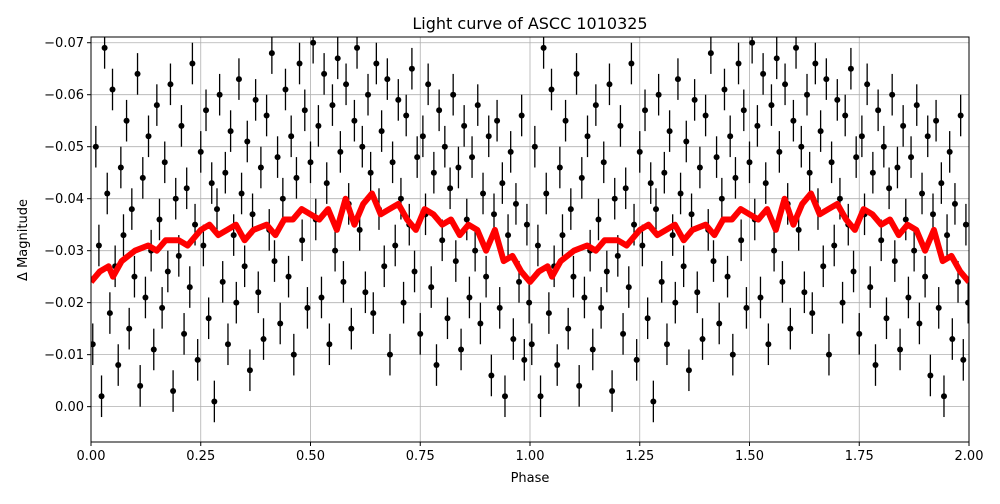 Image resolution: width=1000 pixels, height=504 pixels. I want to click on y-axis-label: Δ Magnitude, so click(23, 240).